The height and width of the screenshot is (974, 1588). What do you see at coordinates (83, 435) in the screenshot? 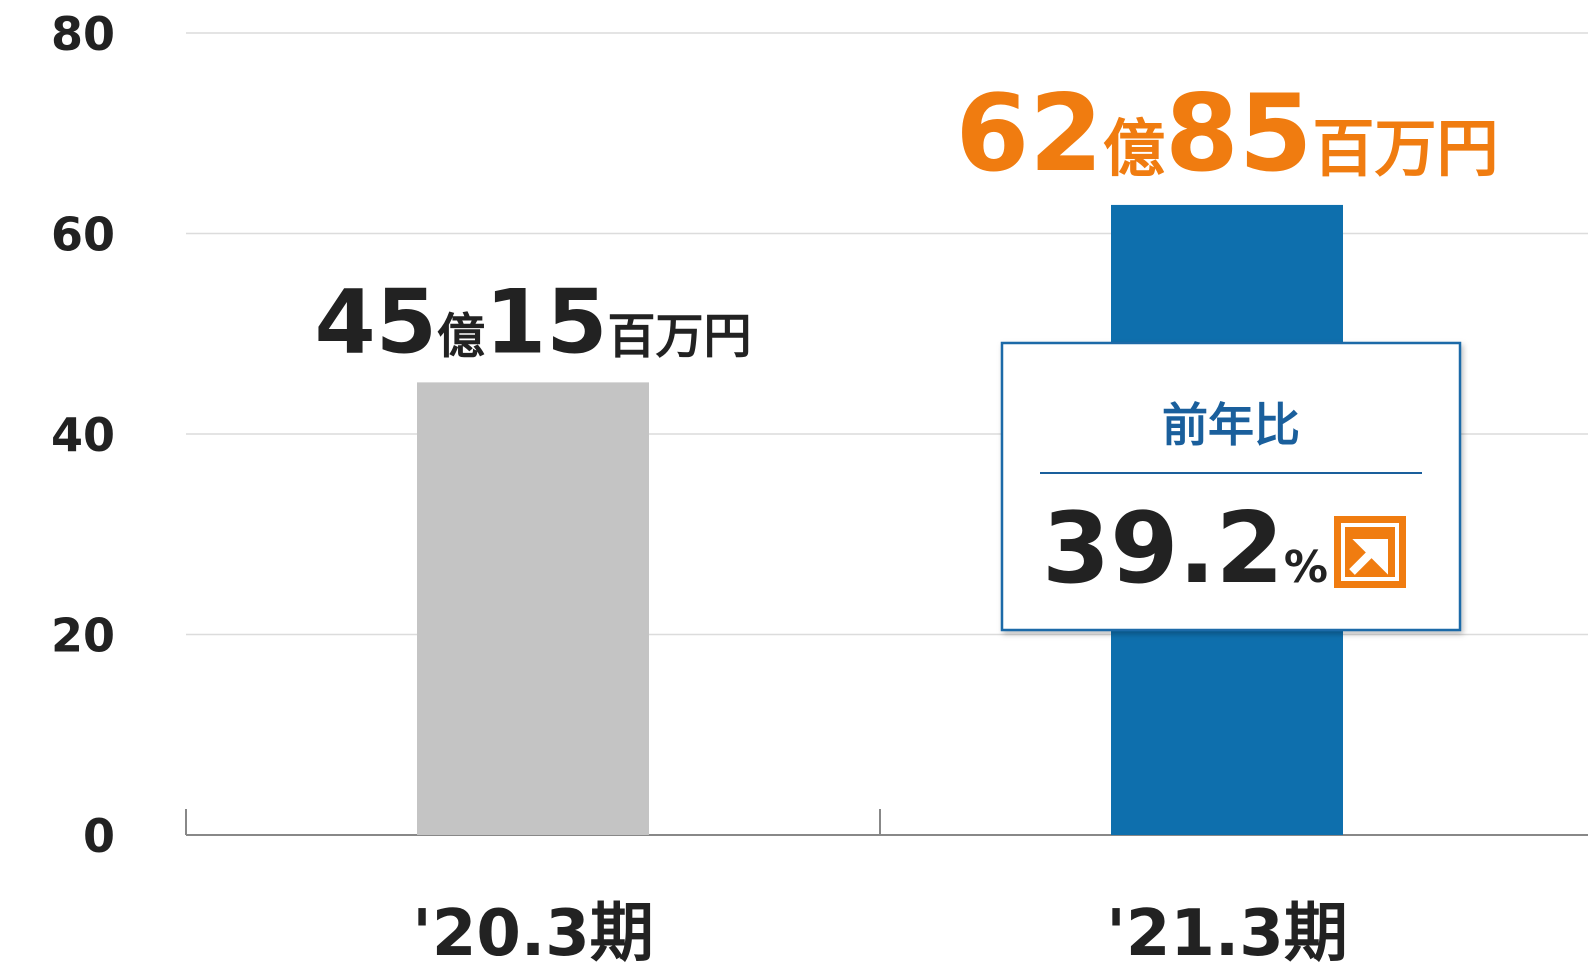
I see `y-tick-label: 40` at bounding box center [83, 435].